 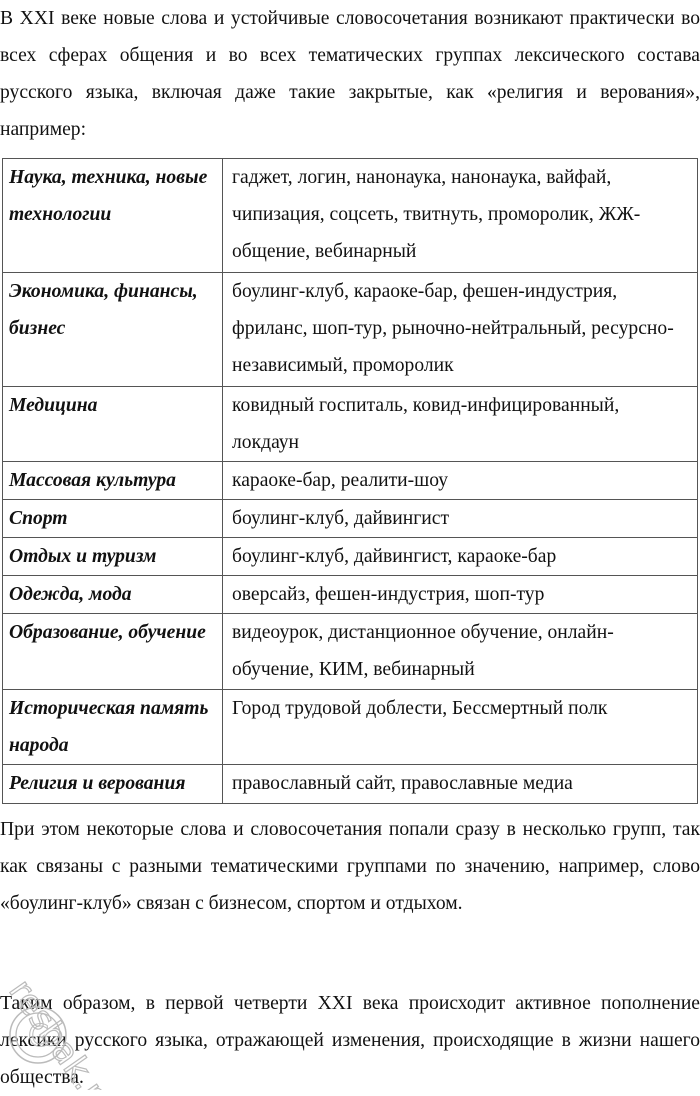 I want to click on words-cell: караоке-бар, реалити-шоу, so click(x=460, y=480).